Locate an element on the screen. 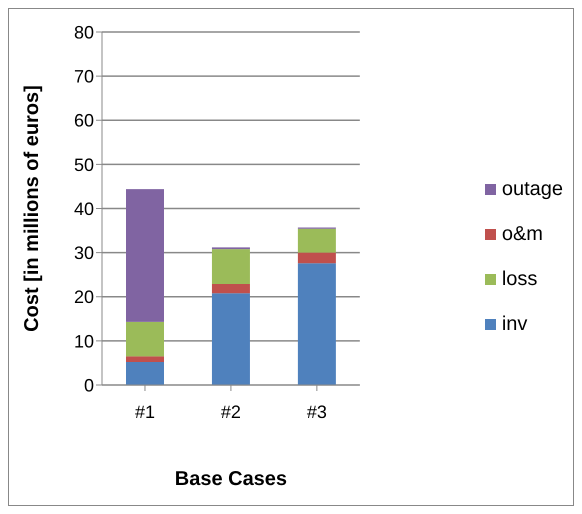  legend-label: loss is located at coordinates (520, 279).